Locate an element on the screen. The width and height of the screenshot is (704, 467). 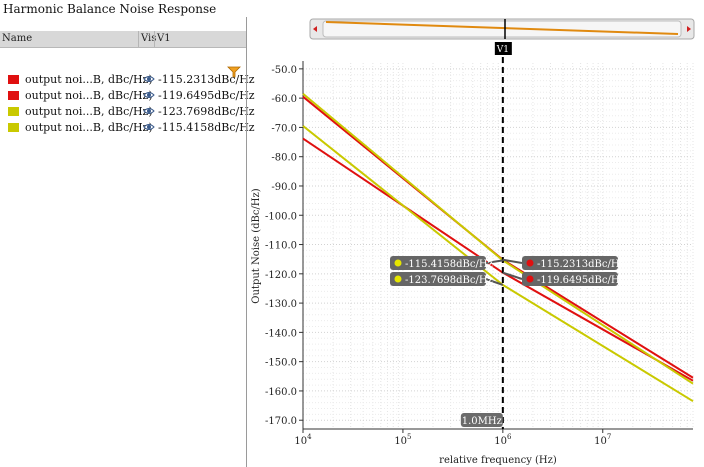
y-tick-label: -170.0 is located at coordinates (281, 421).